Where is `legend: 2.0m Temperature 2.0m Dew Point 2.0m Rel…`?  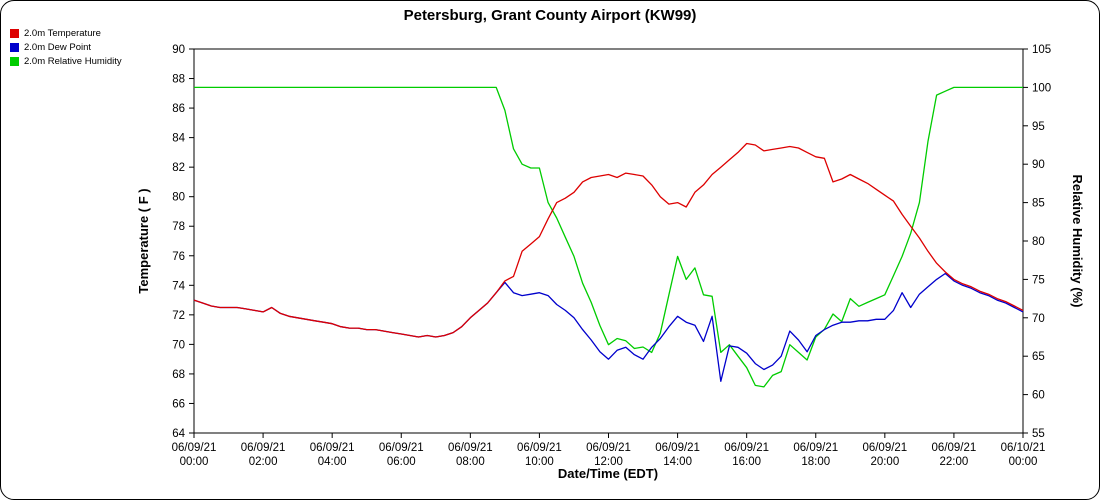 legend: 2.0m Temperature 2.0m Dew Point 2.0m Rel… is located at coordinates (66, 49).